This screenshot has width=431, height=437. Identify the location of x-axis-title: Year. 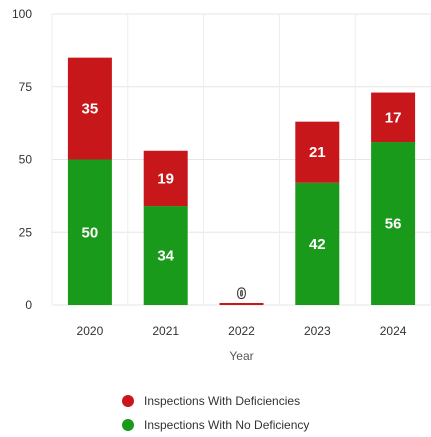
(241, 356).